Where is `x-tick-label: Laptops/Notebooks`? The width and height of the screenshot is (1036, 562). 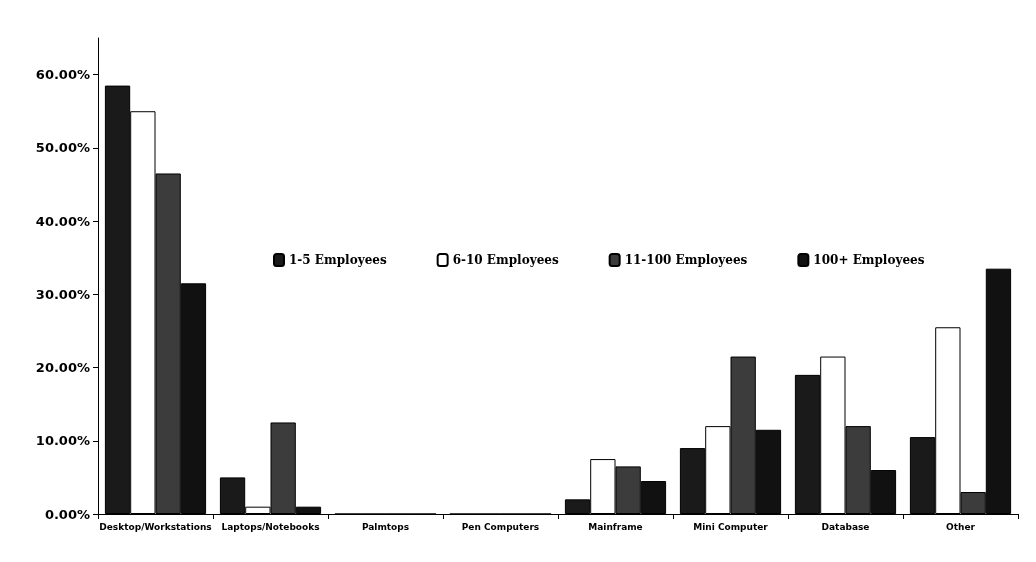 x-tick-label: Laptops/Notebooks is located at coordinates (270, 526).